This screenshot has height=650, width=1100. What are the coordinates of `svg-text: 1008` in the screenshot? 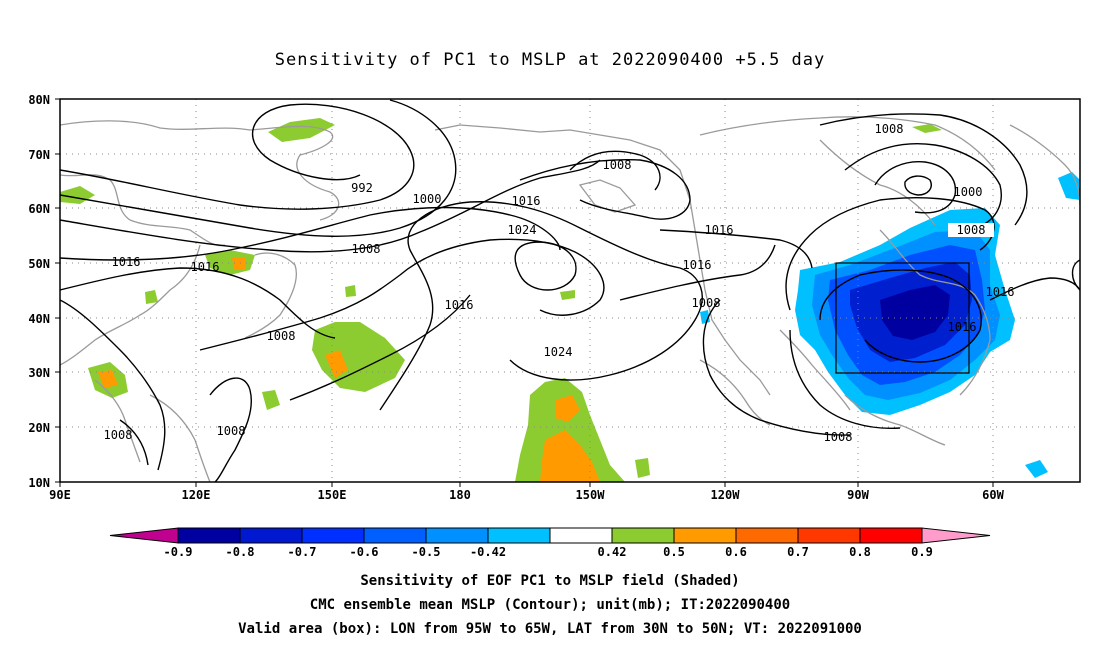 It's located at (971, 230).